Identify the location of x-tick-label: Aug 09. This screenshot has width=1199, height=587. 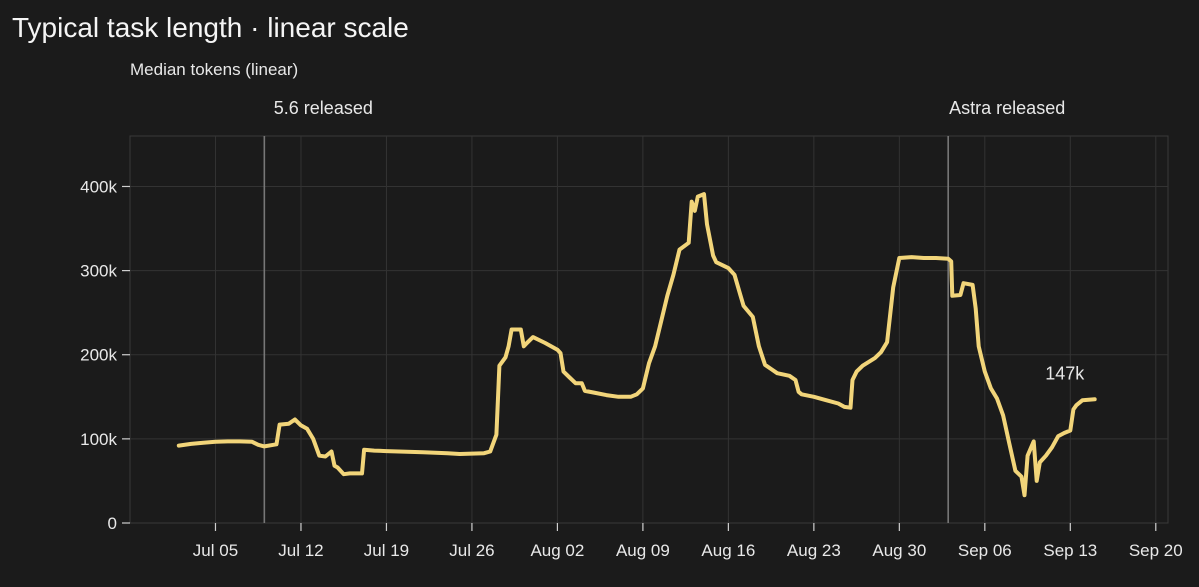
(643, 550).